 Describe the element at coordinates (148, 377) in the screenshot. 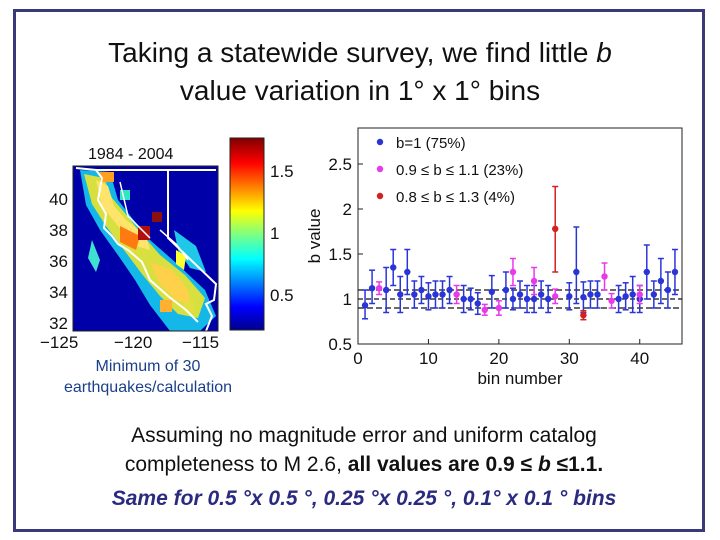

I see `minimum-label: Minimum of 30 earthquakes/calculation` at that location.